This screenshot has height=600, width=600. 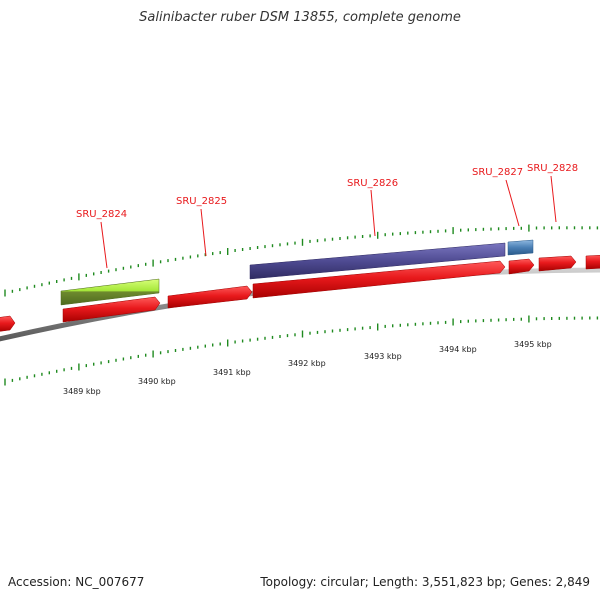 I want to click on gene-feature-purple, so click(x=377, y=261).